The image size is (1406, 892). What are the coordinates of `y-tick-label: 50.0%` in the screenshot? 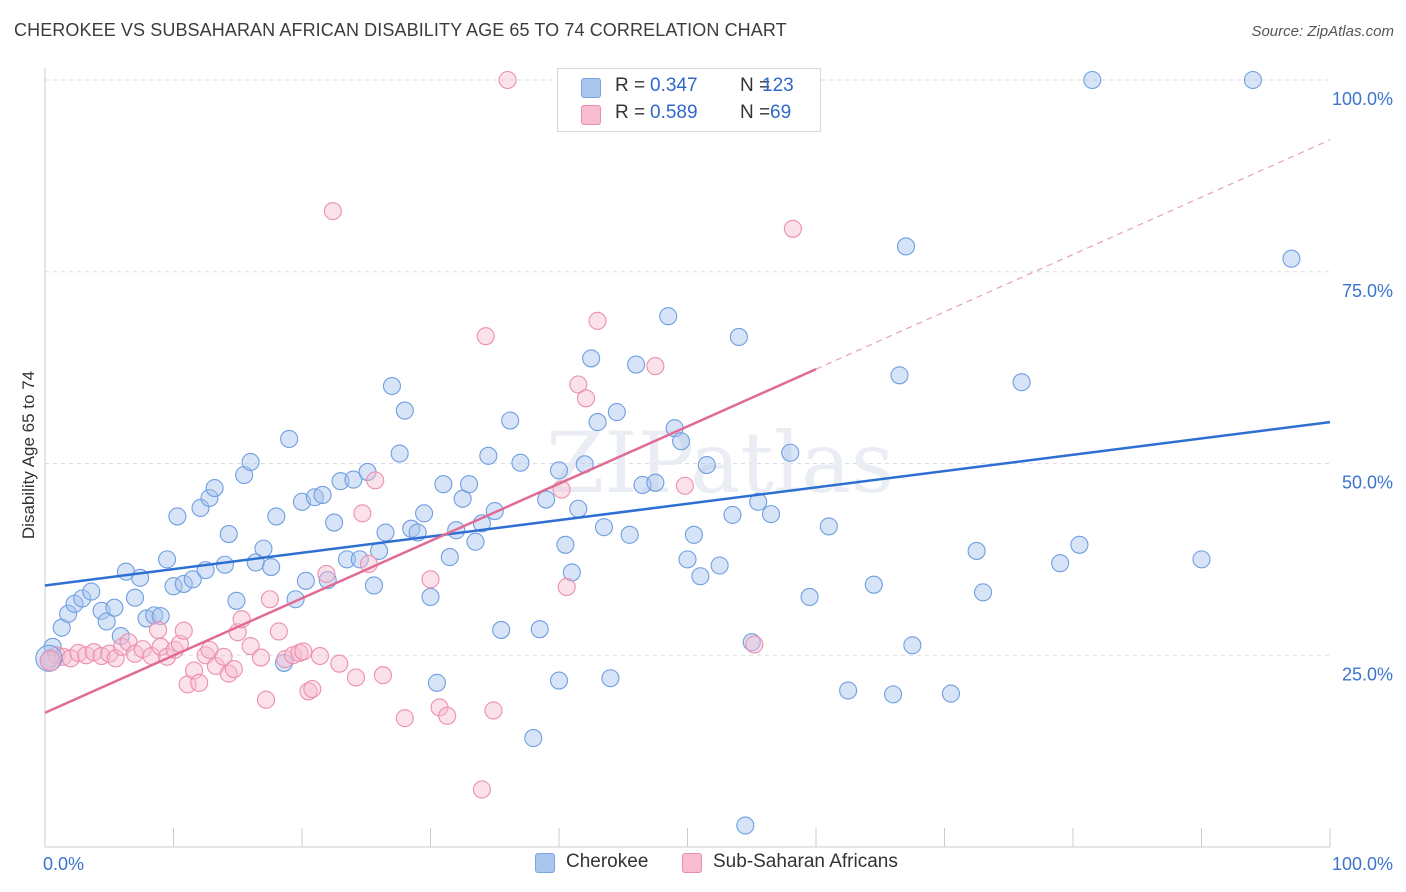 It's located at (1367, 483).